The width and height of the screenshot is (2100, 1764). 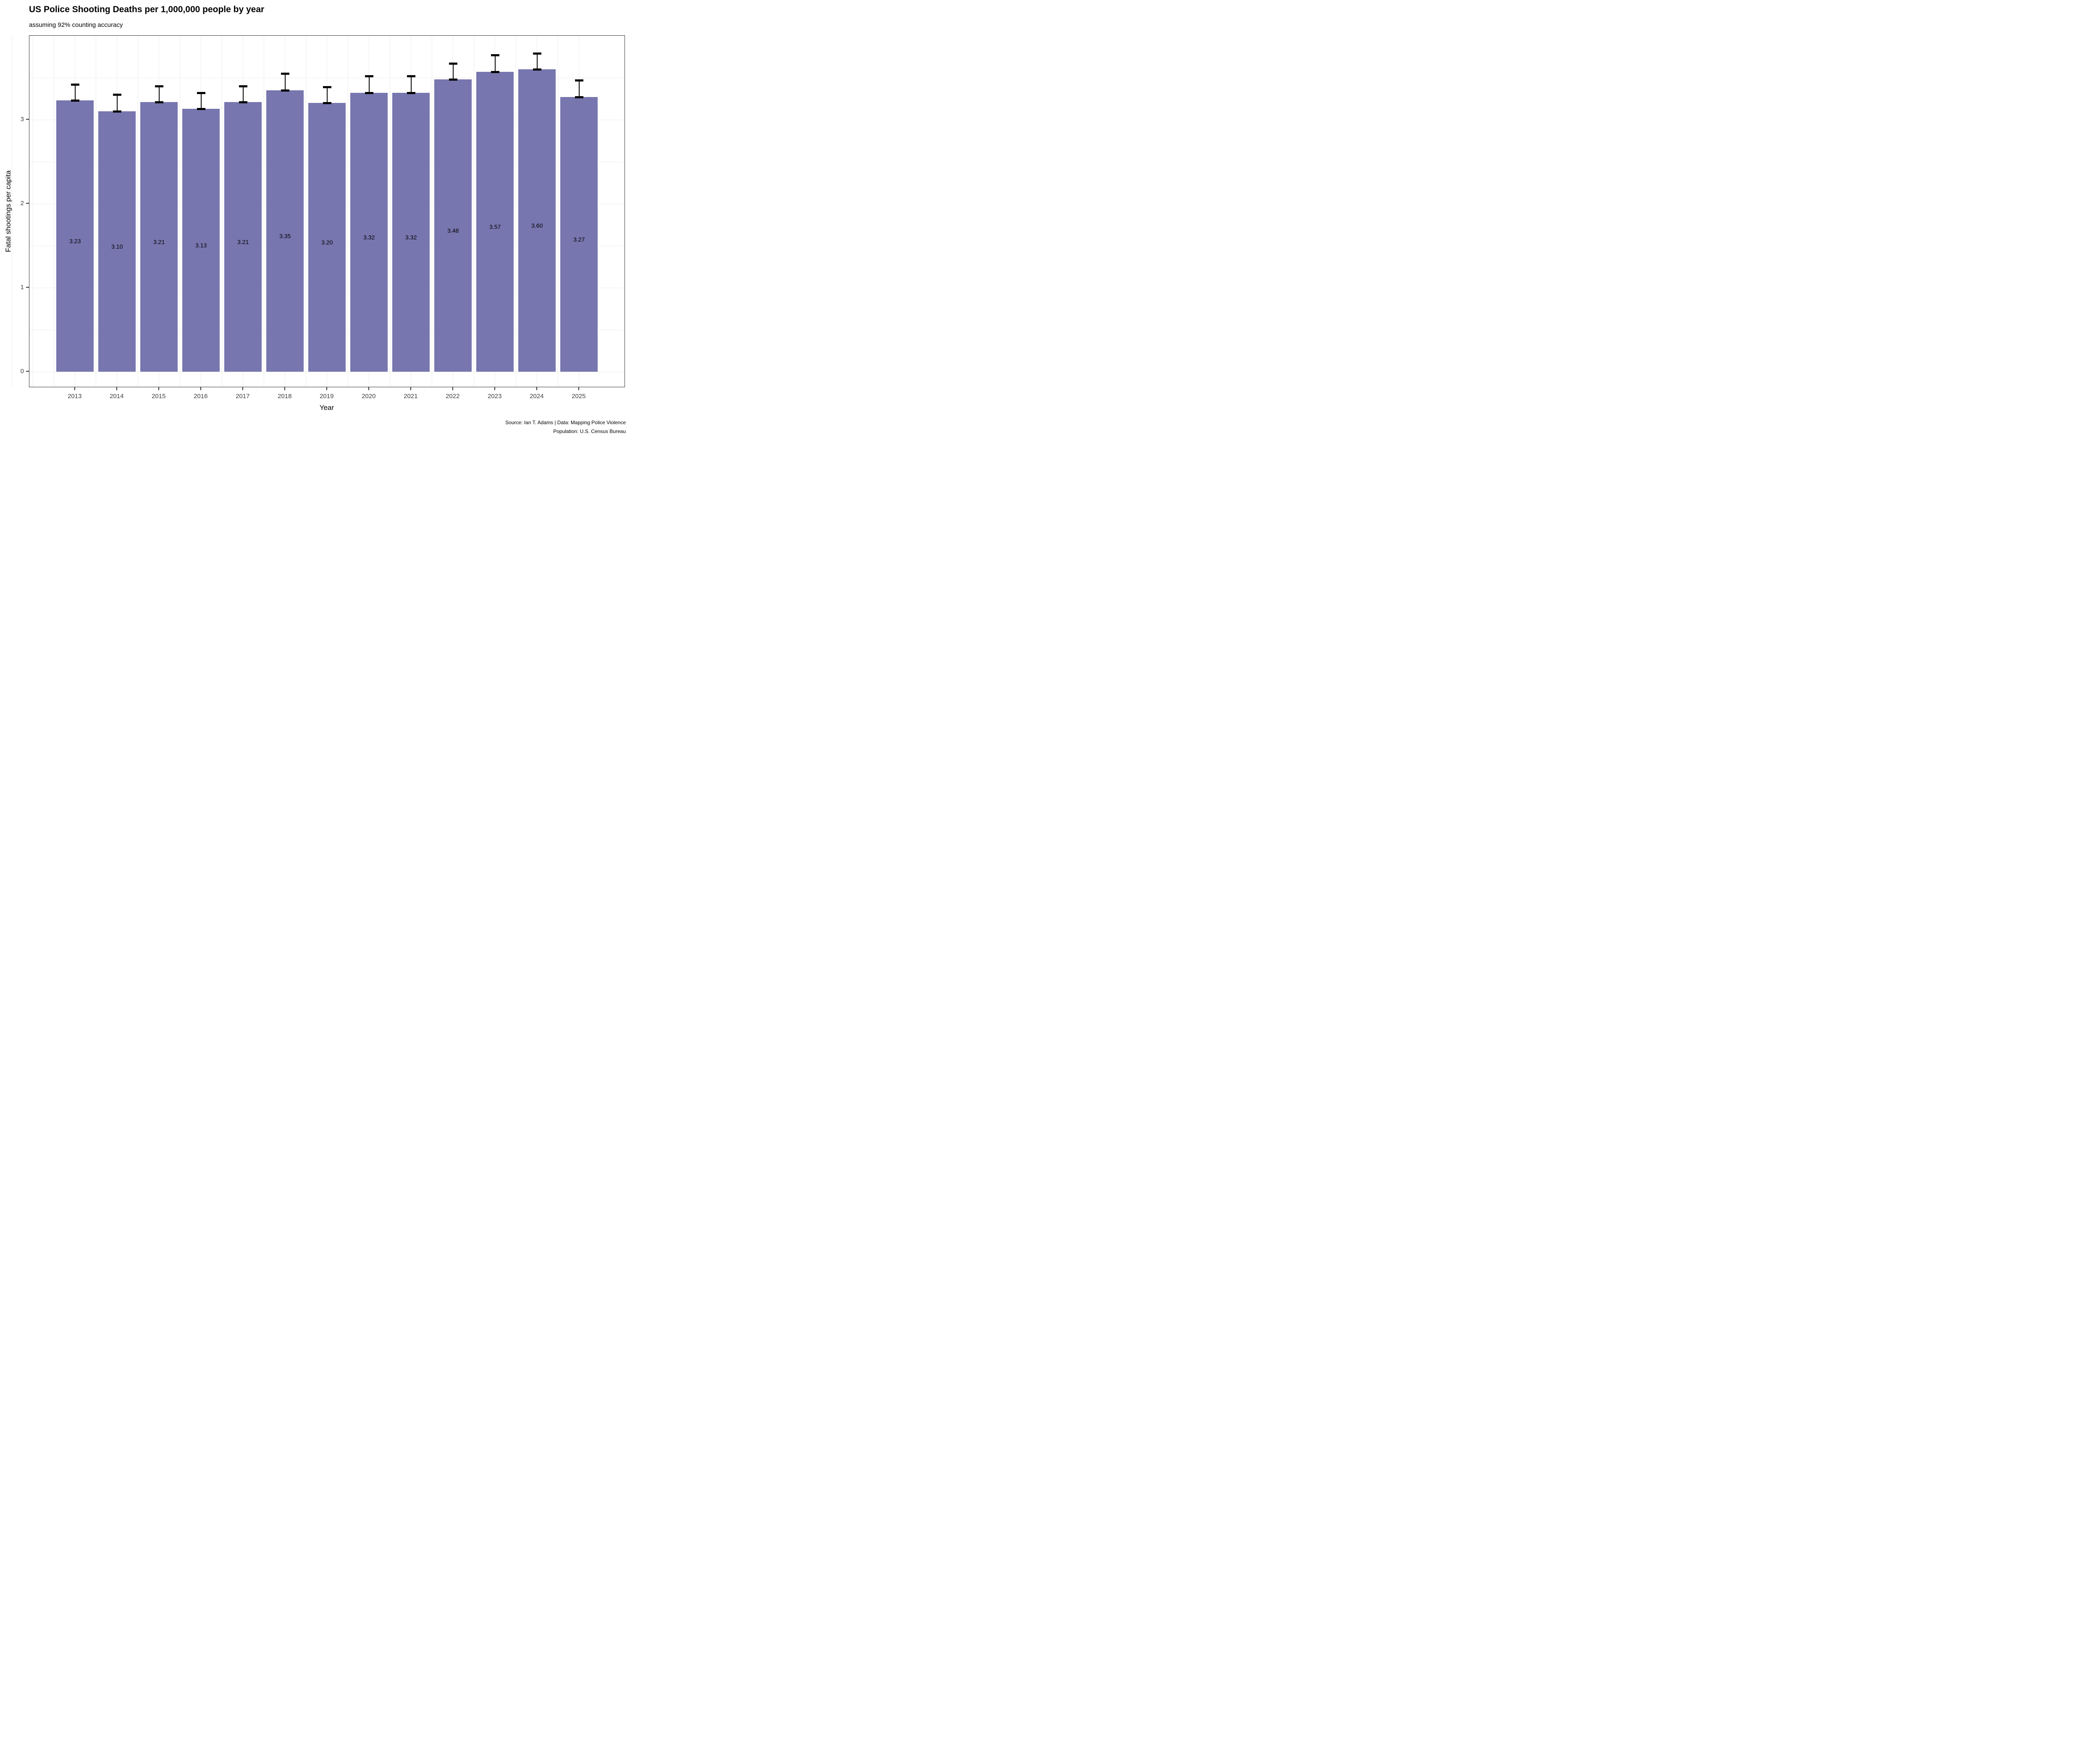 What do you see at coordinates (369, 76) in the screenshot?
I see `errorbar-cap-upper-2020` at bounding box center [369, 76].